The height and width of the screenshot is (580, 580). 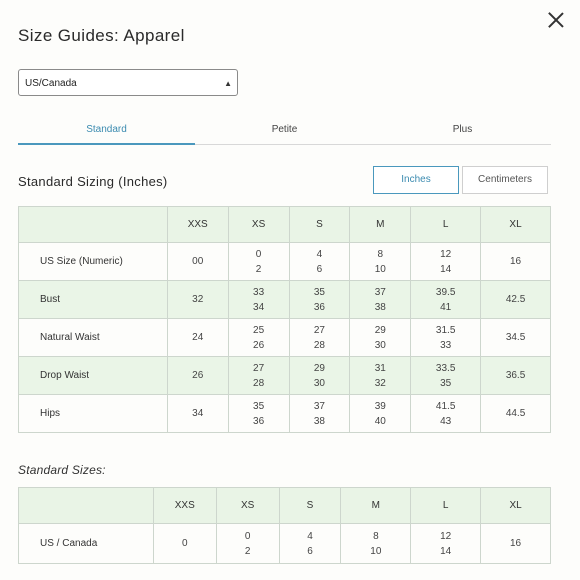 What do you see at coordinates (515, 505) in the screenshot?
I see `column-header: XL` at bounding box center [515, 505].